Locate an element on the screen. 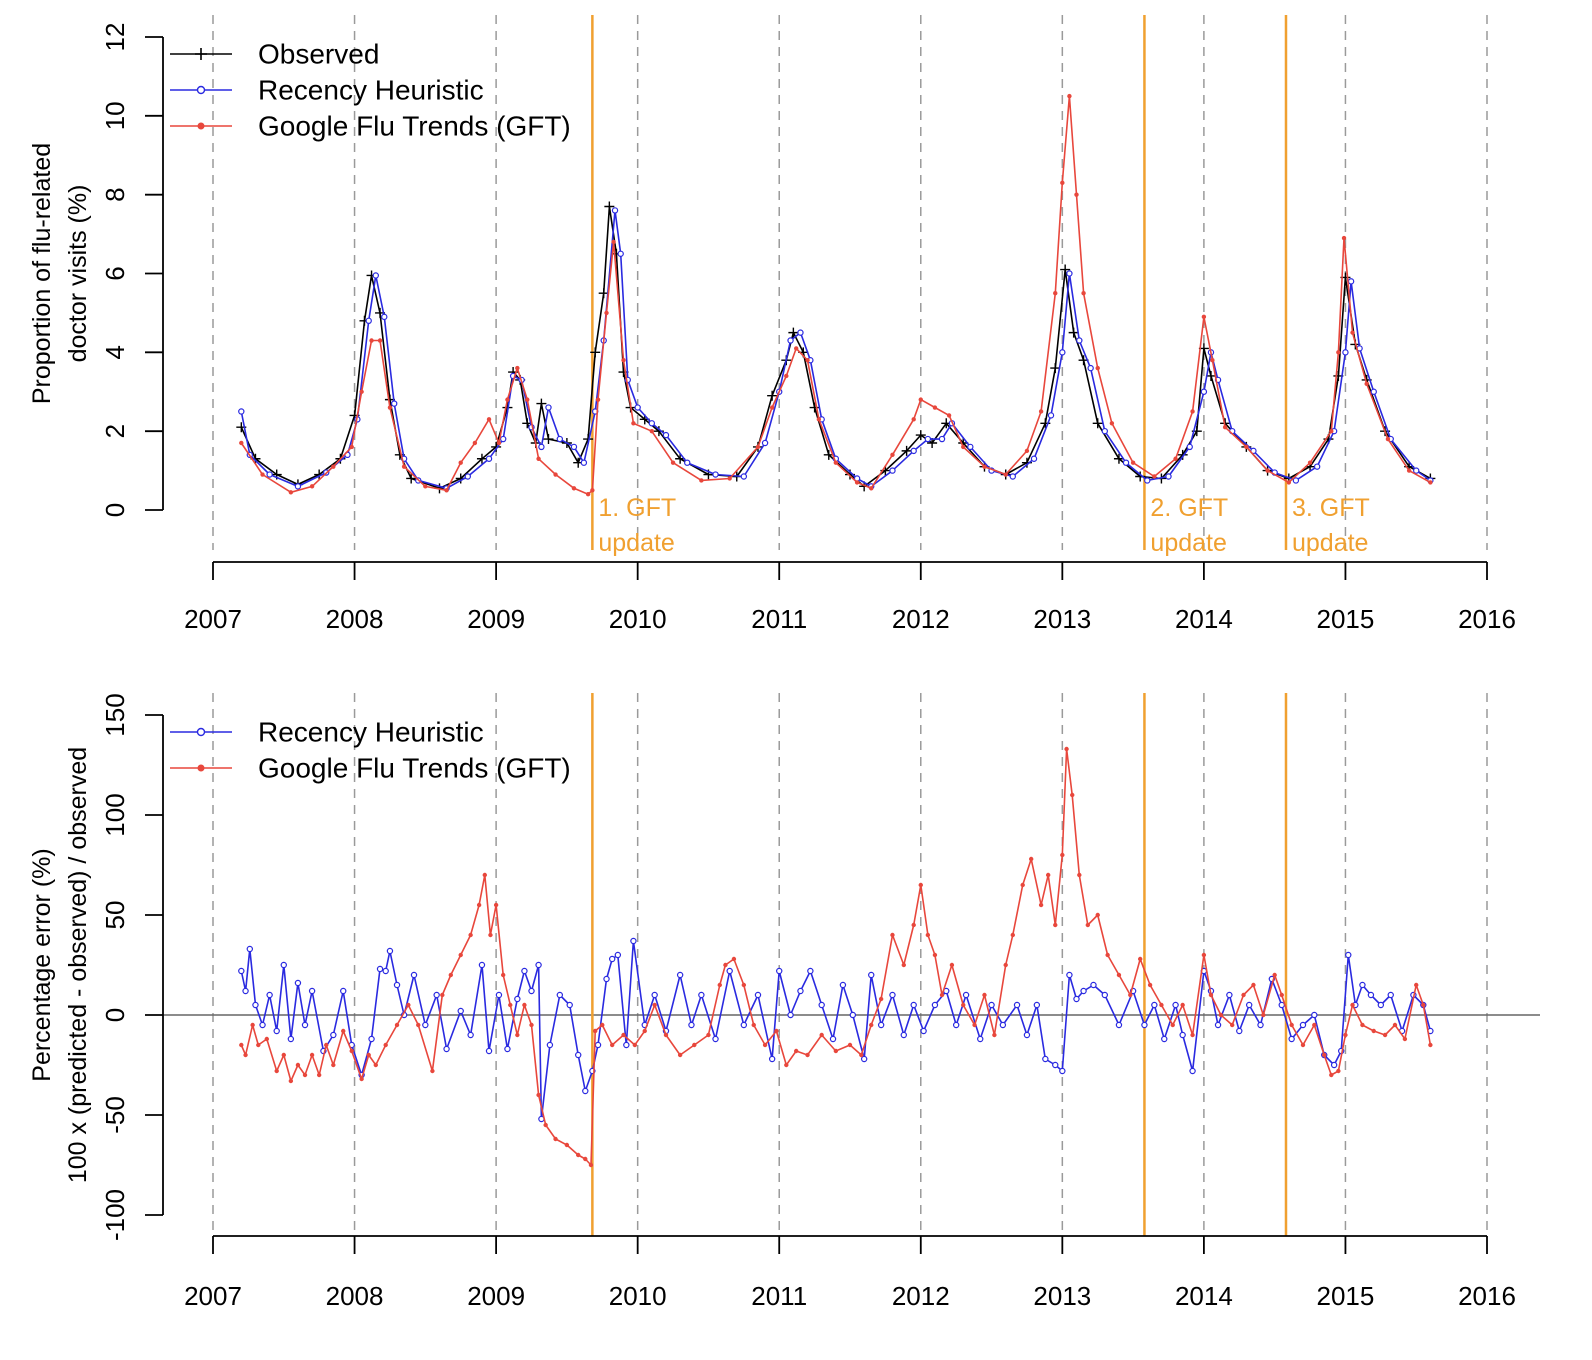 The image size is (1592, 1360). series-recency-heuristic is located at coordinates (836, 1030).